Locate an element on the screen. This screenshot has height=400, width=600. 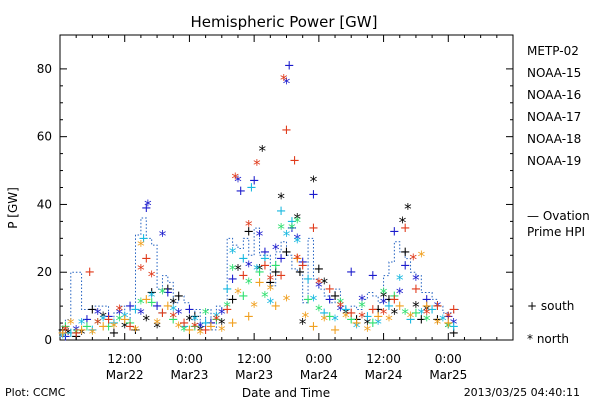
plot-credit: Plot: CCMC is located at coordinates (35, 392).